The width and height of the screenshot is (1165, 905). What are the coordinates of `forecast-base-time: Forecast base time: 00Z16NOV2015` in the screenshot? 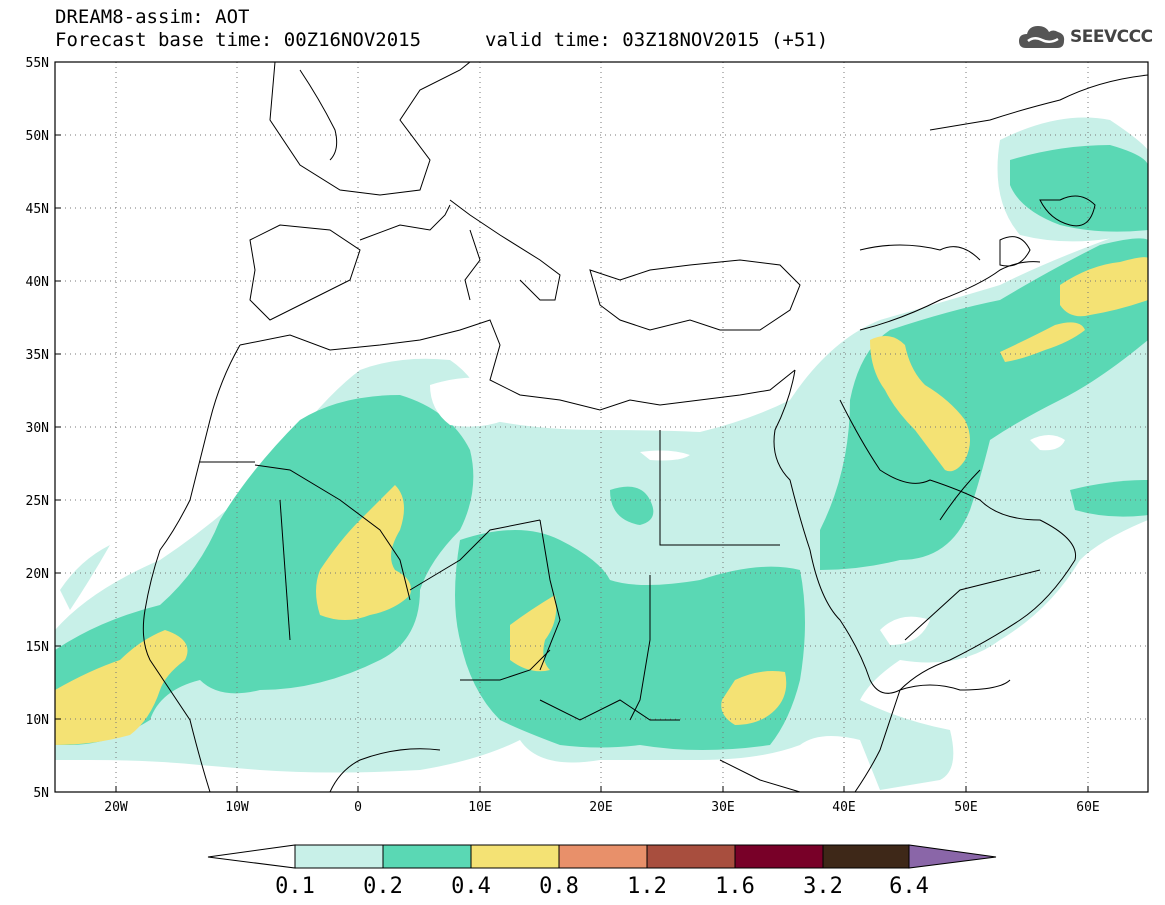 It's located at (238, 40).